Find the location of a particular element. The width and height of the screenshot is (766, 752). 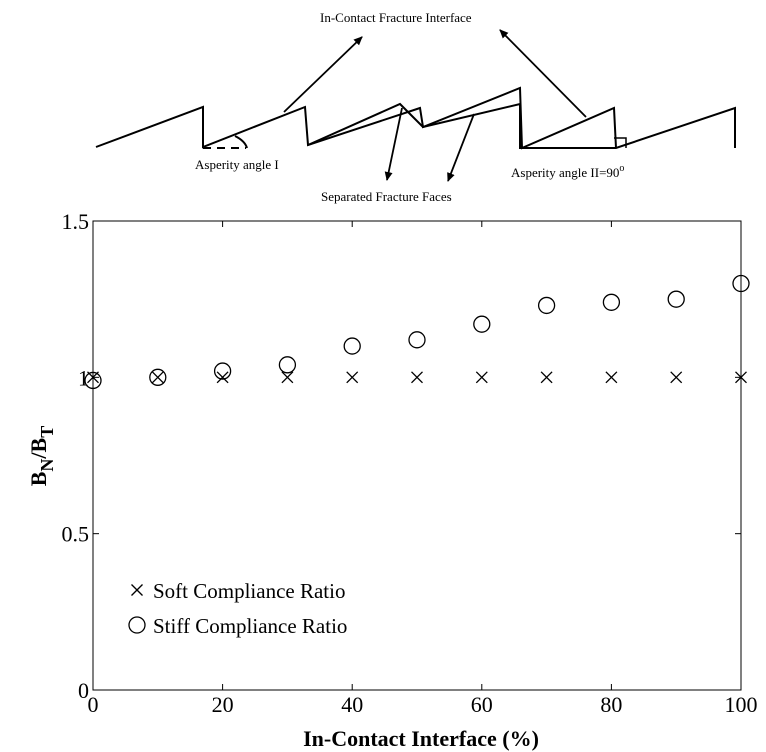

legend-soft-marker is located at coordinates (137, 590).